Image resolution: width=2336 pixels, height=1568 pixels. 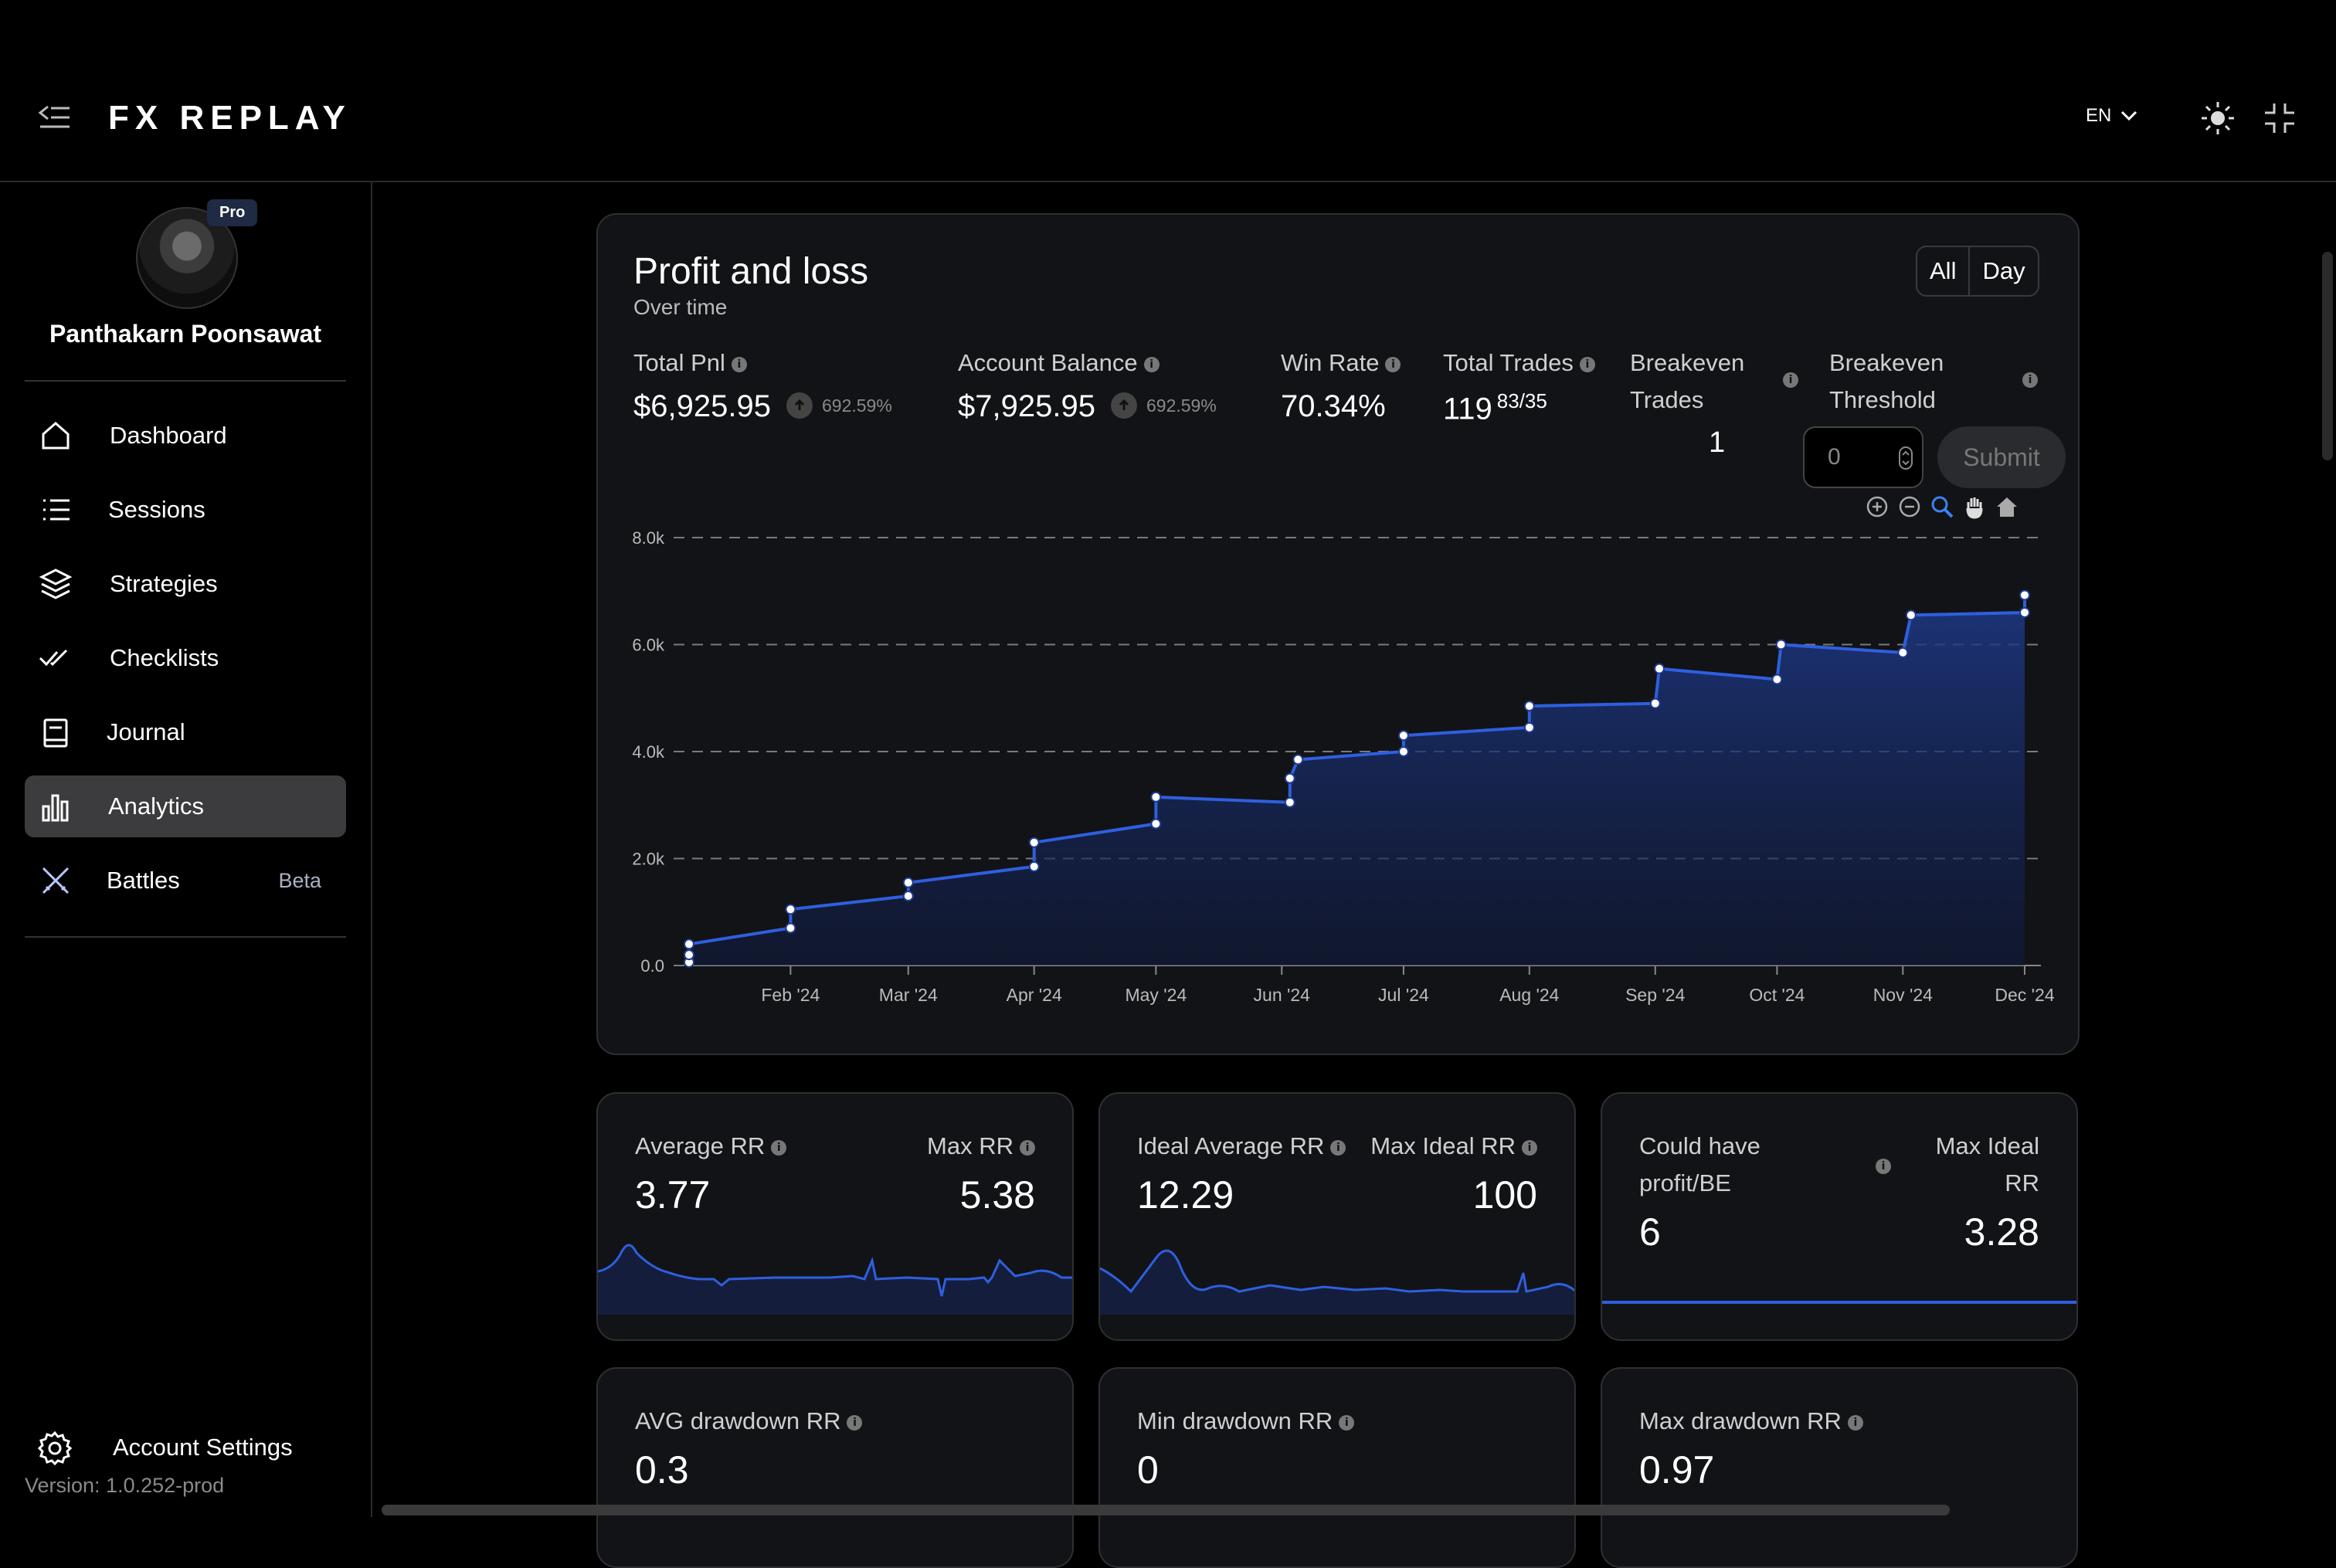 What do you see at coordinates (55, 1448) in the screenshot?
I see `gear-icon` at bounding box center [55, 1448].